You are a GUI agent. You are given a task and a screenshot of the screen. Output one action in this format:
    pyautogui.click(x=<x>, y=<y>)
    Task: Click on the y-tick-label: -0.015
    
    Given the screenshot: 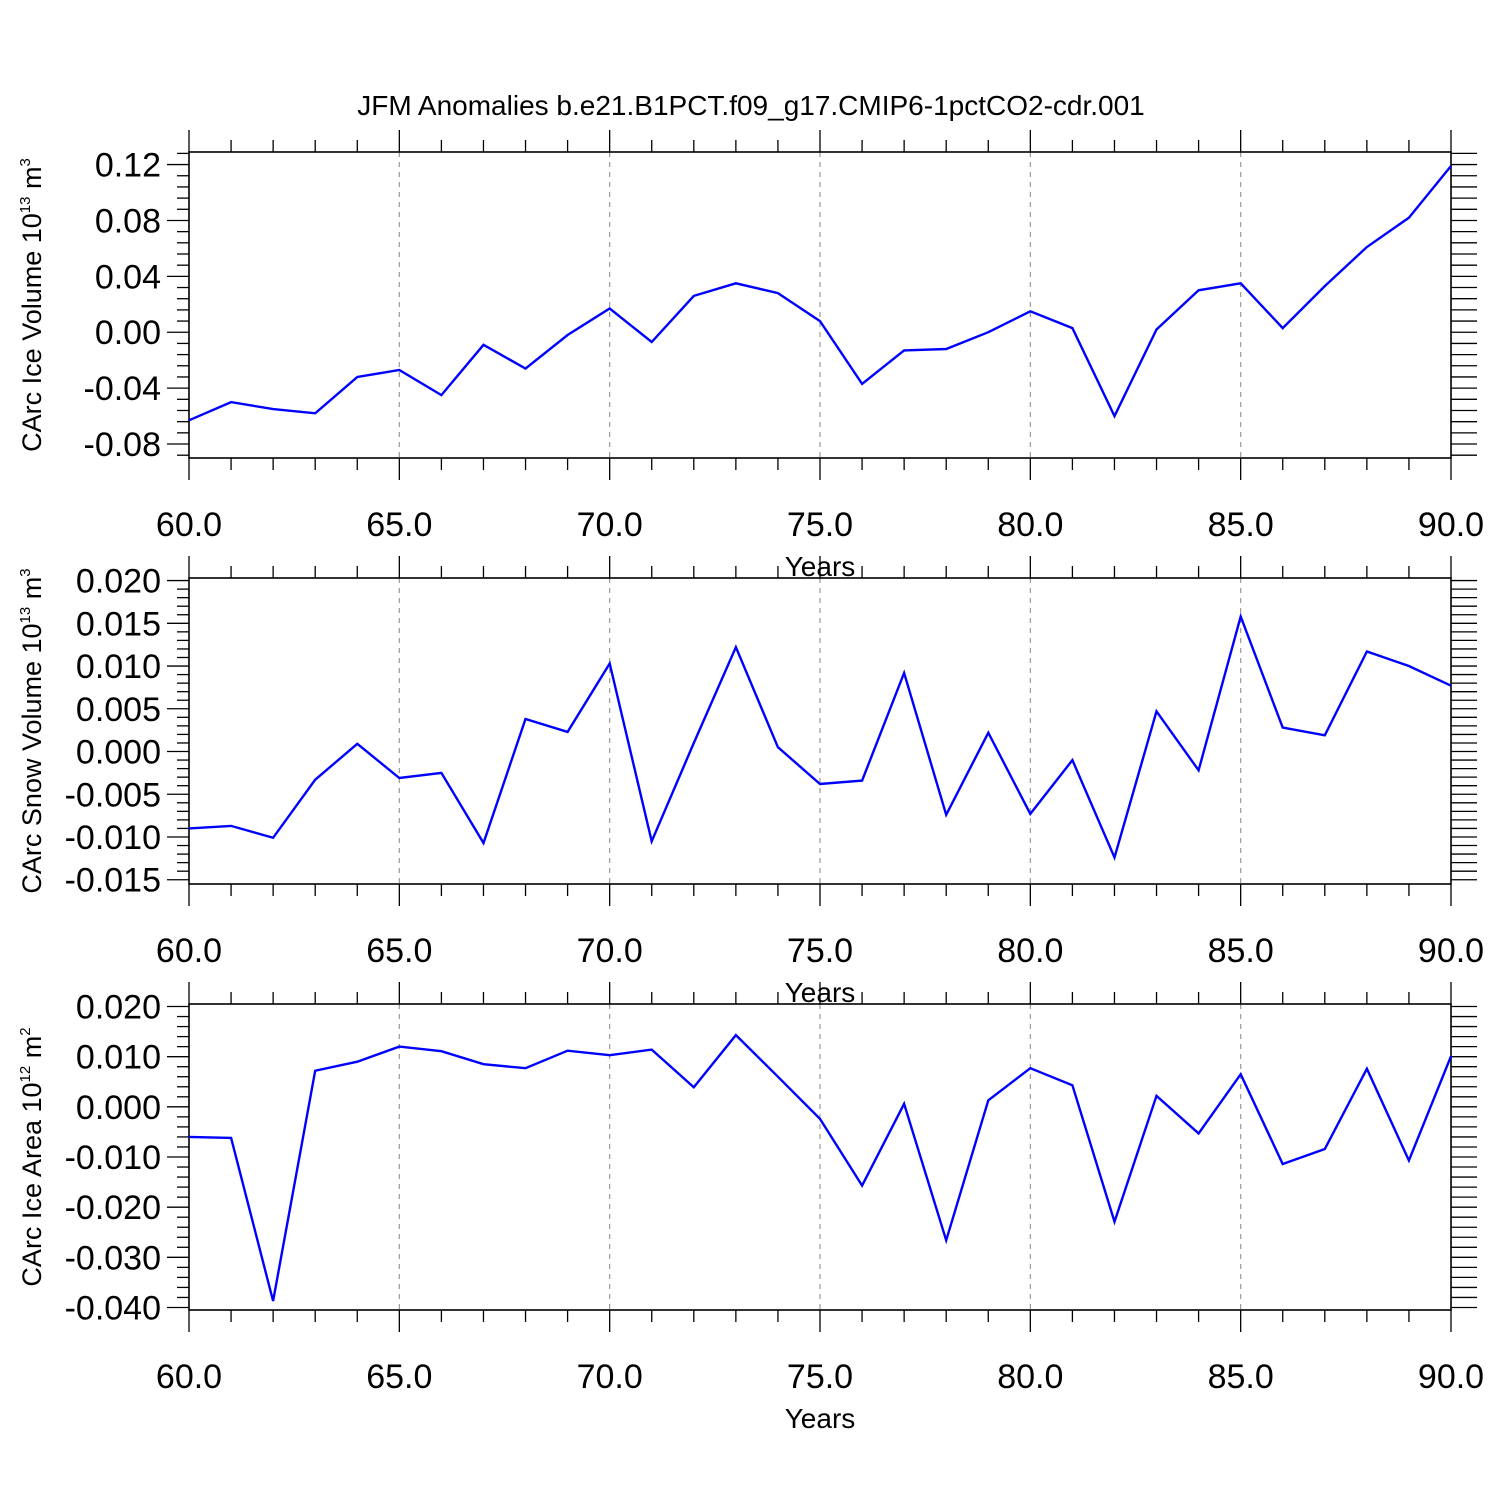 What is the action you would take?
    pyautogui.click(x=113, y=881)
    